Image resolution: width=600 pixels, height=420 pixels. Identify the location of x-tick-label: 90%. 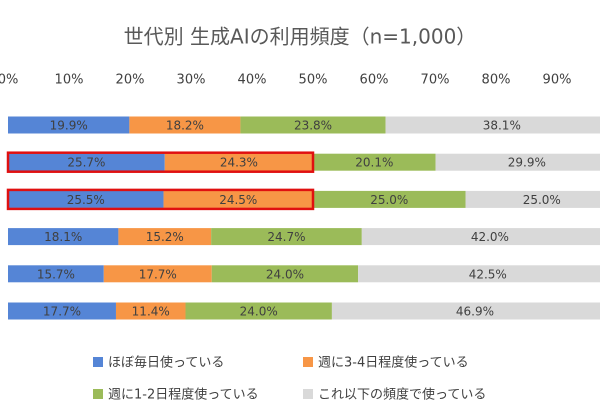
(557, 80).